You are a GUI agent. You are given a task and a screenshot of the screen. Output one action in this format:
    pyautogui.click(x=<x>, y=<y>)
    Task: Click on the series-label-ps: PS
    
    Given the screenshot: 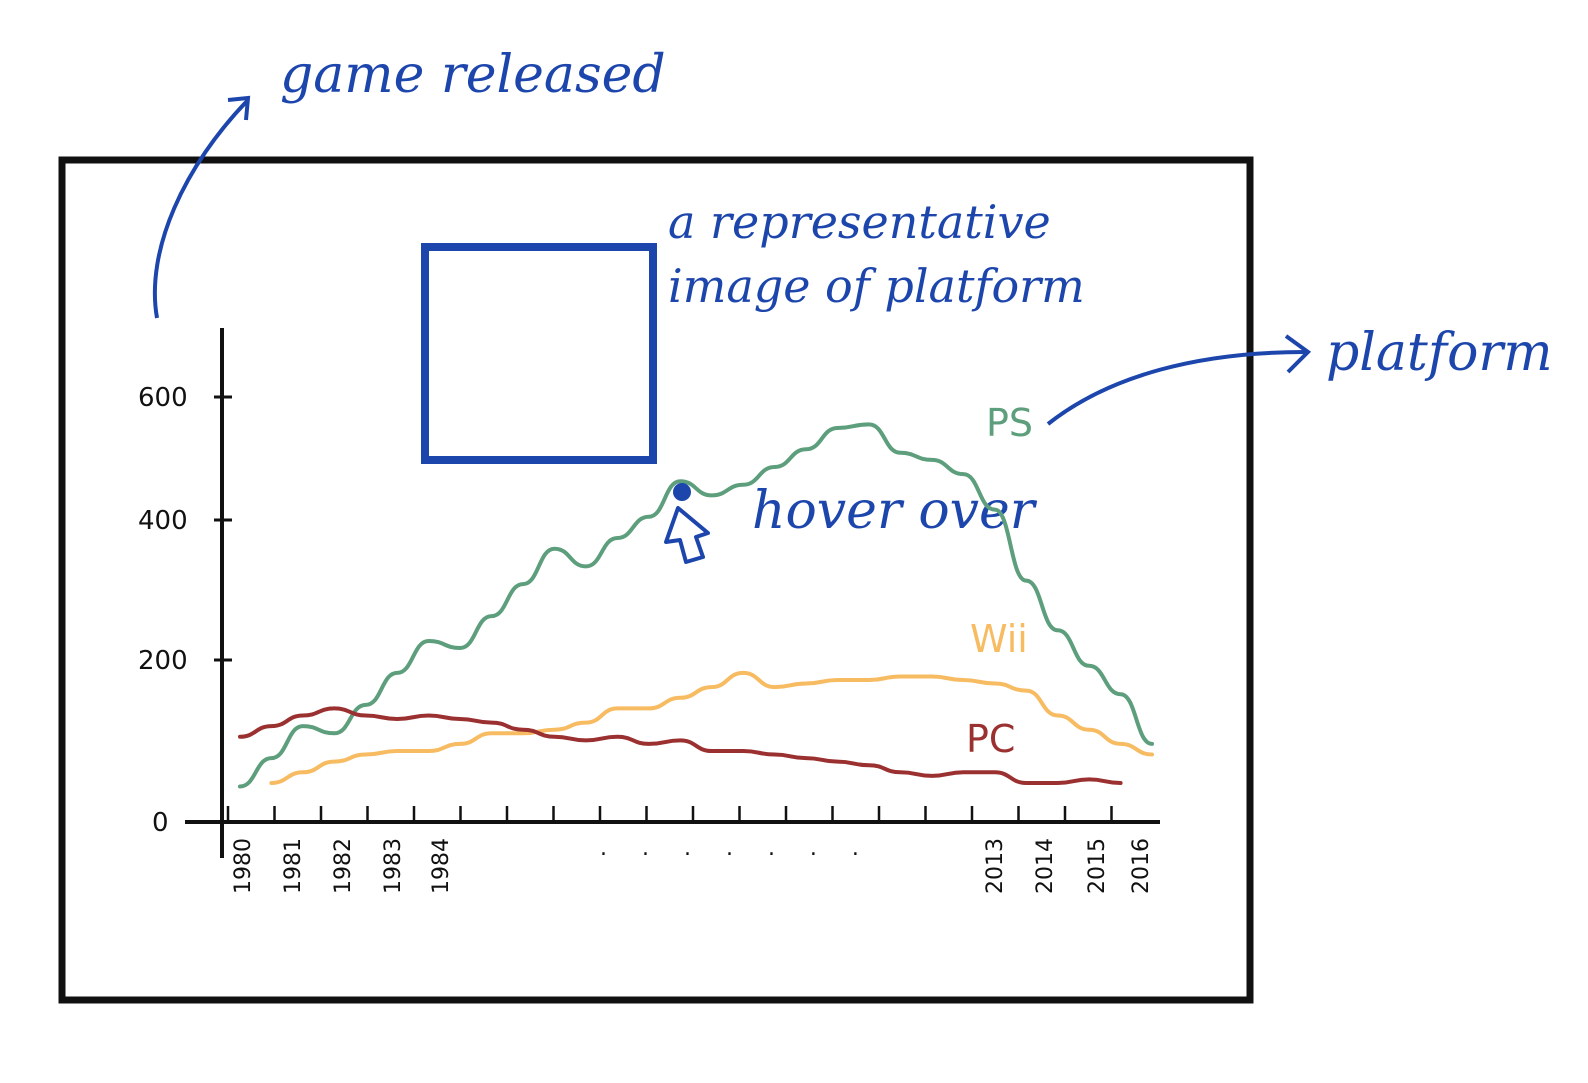 What is the action you would take?
    pyautogui.click(x=1009, y=423)
    